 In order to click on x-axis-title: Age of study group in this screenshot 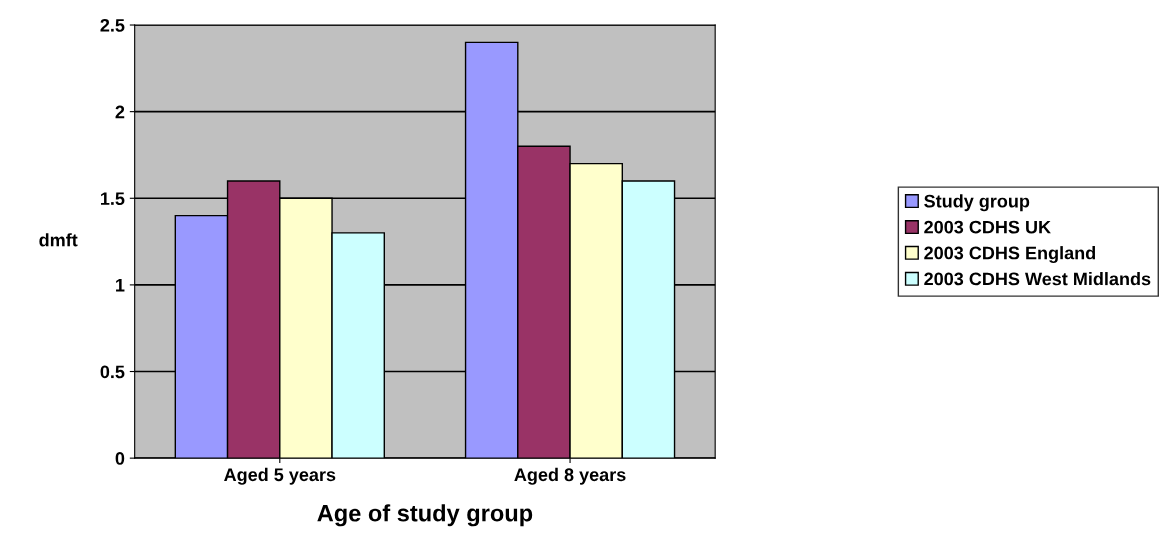, I will do `click(425, 515)`.